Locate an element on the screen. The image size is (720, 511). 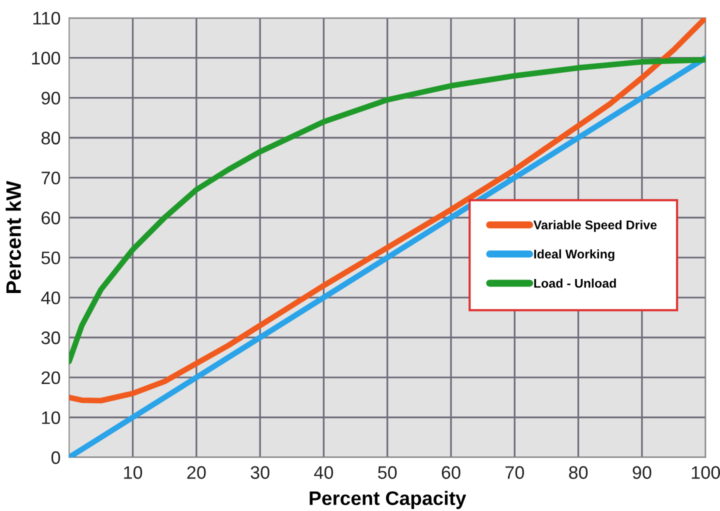
x-tick-label: 100 is located at coordinates (706, 472).